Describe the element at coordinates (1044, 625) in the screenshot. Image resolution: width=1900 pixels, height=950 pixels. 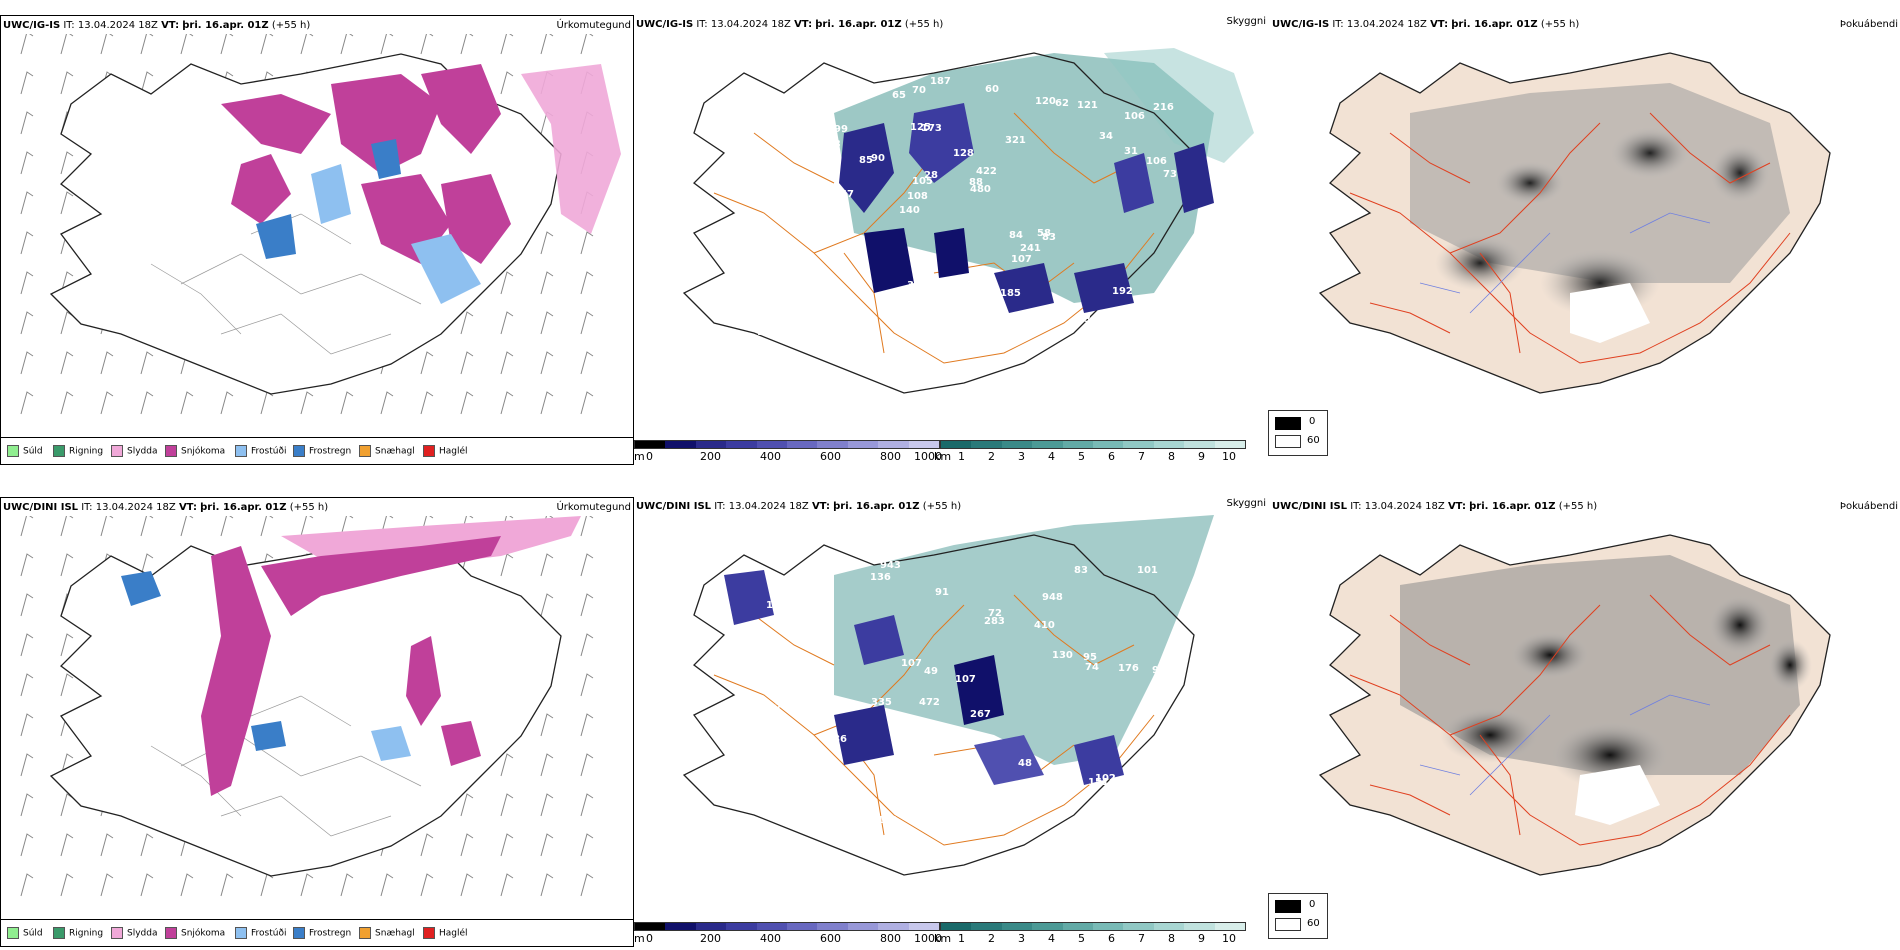
I see `visibility-value: 410` at that location.